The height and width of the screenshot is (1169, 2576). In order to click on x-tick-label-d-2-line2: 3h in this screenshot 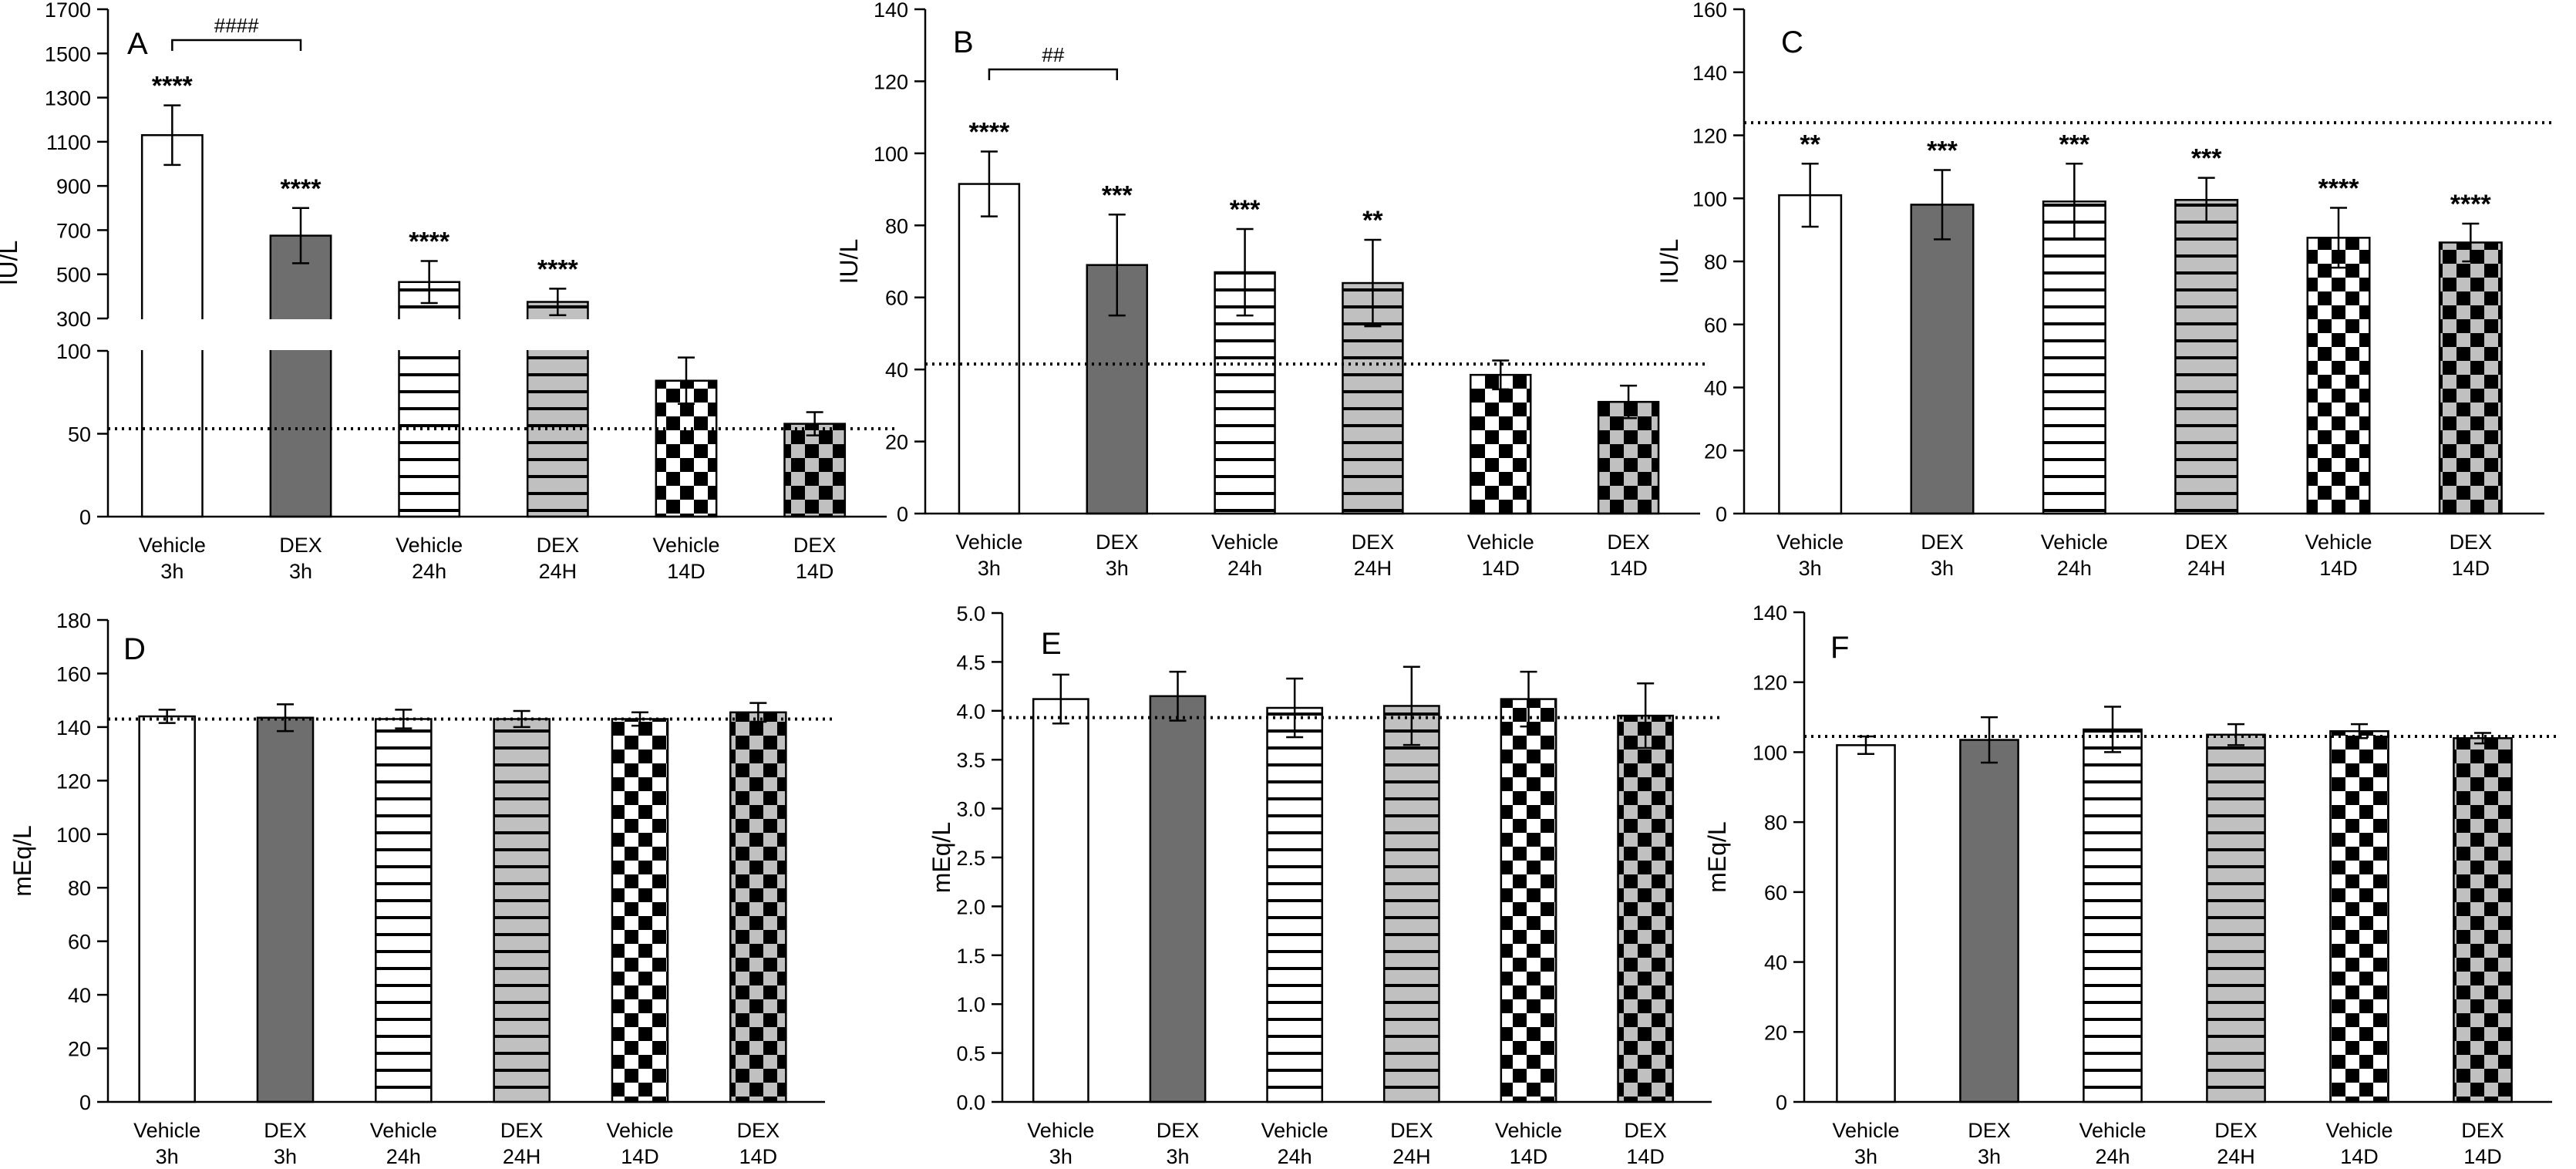, I will do `click(285, 1156)`.